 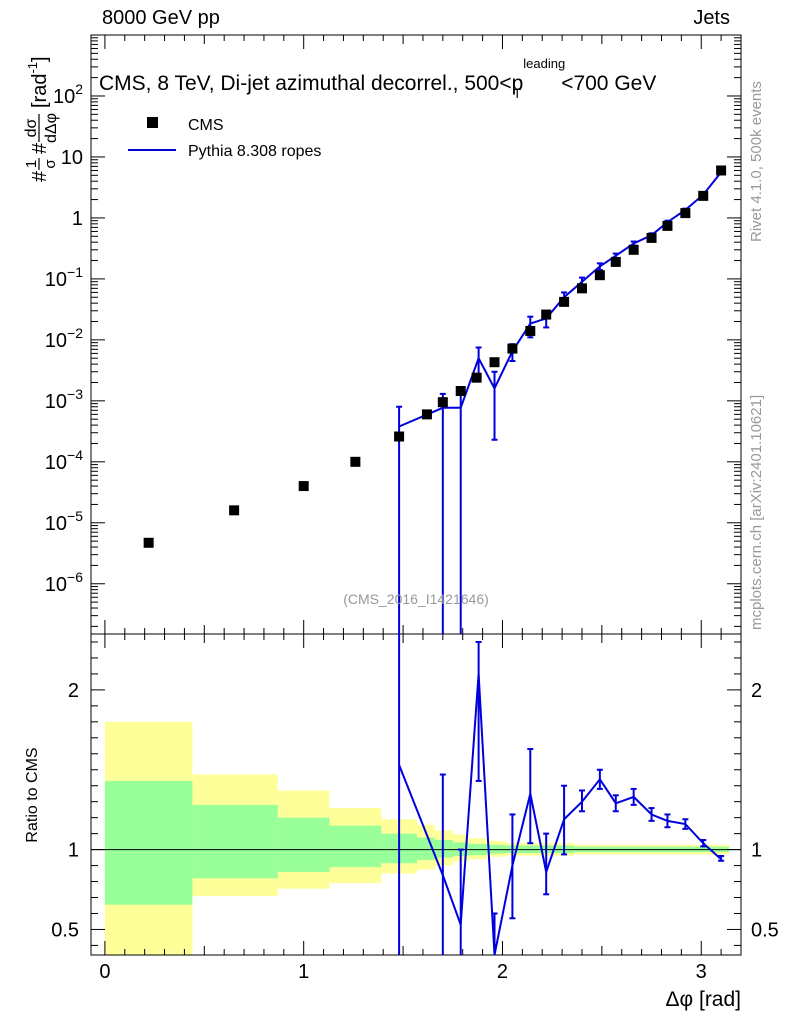 What do you see at coordinates (64, 399) in the screenshot?
I see `y-tick-label: 10⁻³` at bounding box center [64, 399].